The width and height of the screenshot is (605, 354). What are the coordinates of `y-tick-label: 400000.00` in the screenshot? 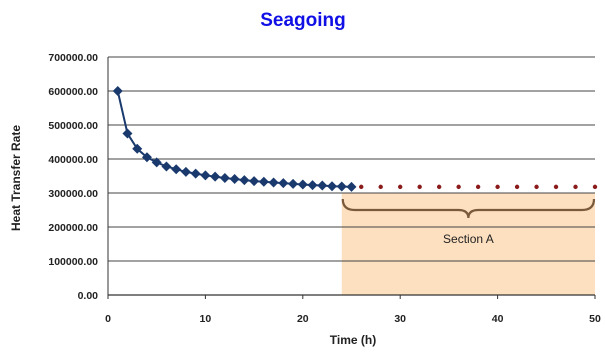 It's located at (73, 160).